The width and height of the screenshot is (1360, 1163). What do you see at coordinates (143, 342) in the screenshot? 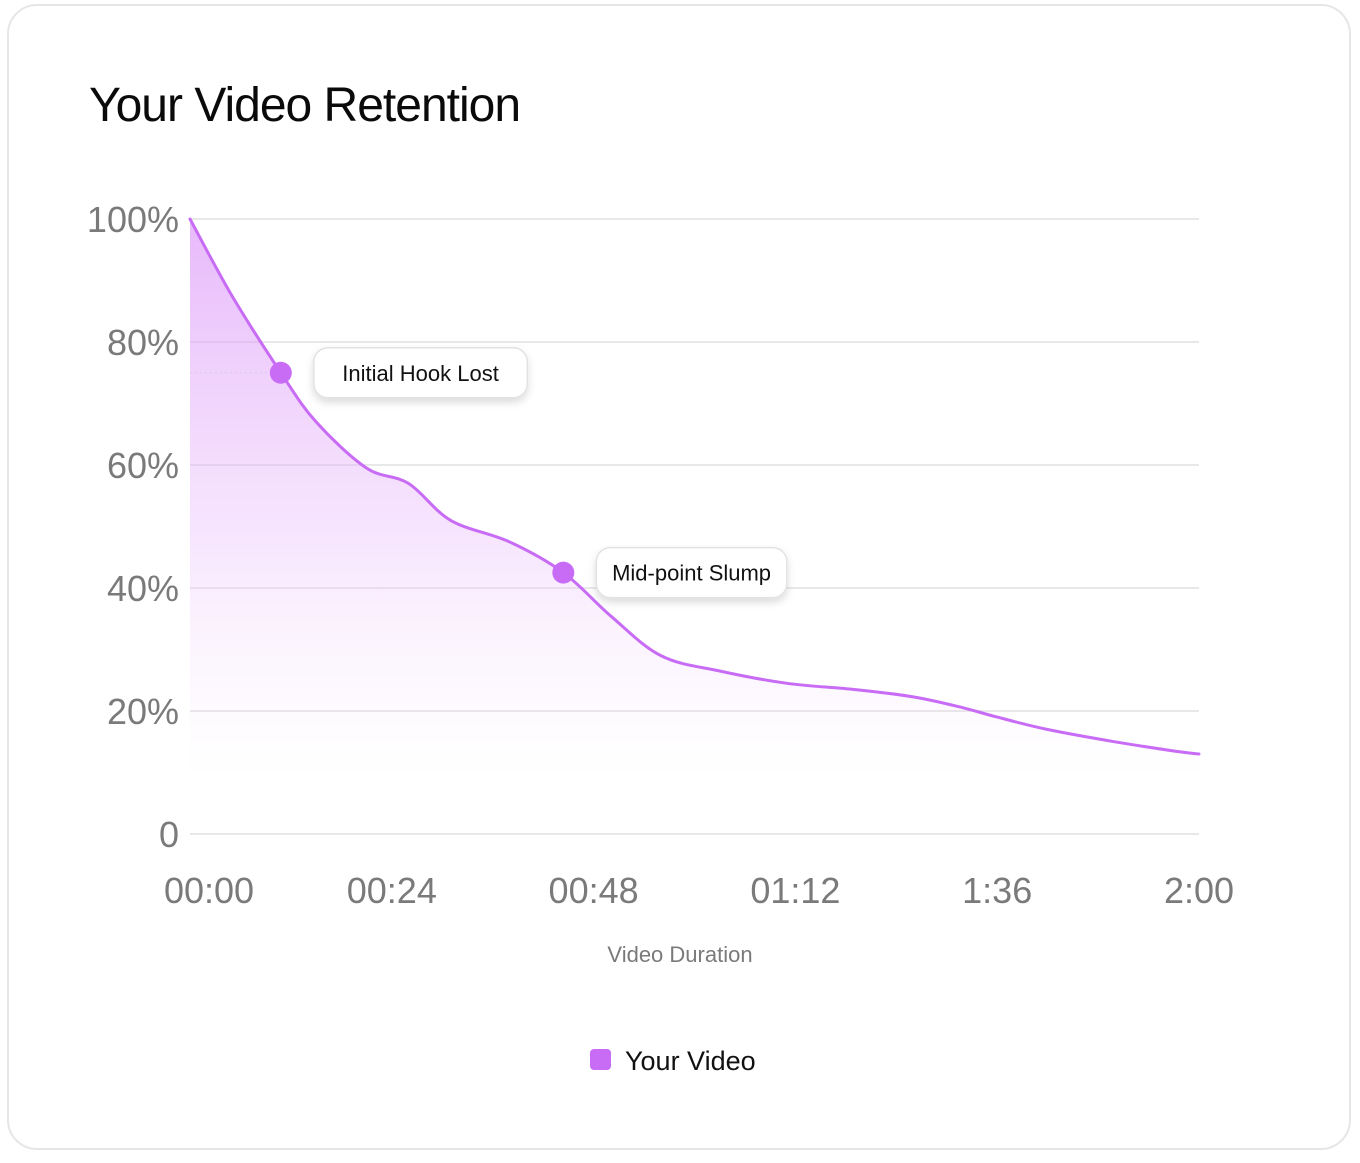
I see `y-tick-label: 80%` at bounding box center [143, 342].